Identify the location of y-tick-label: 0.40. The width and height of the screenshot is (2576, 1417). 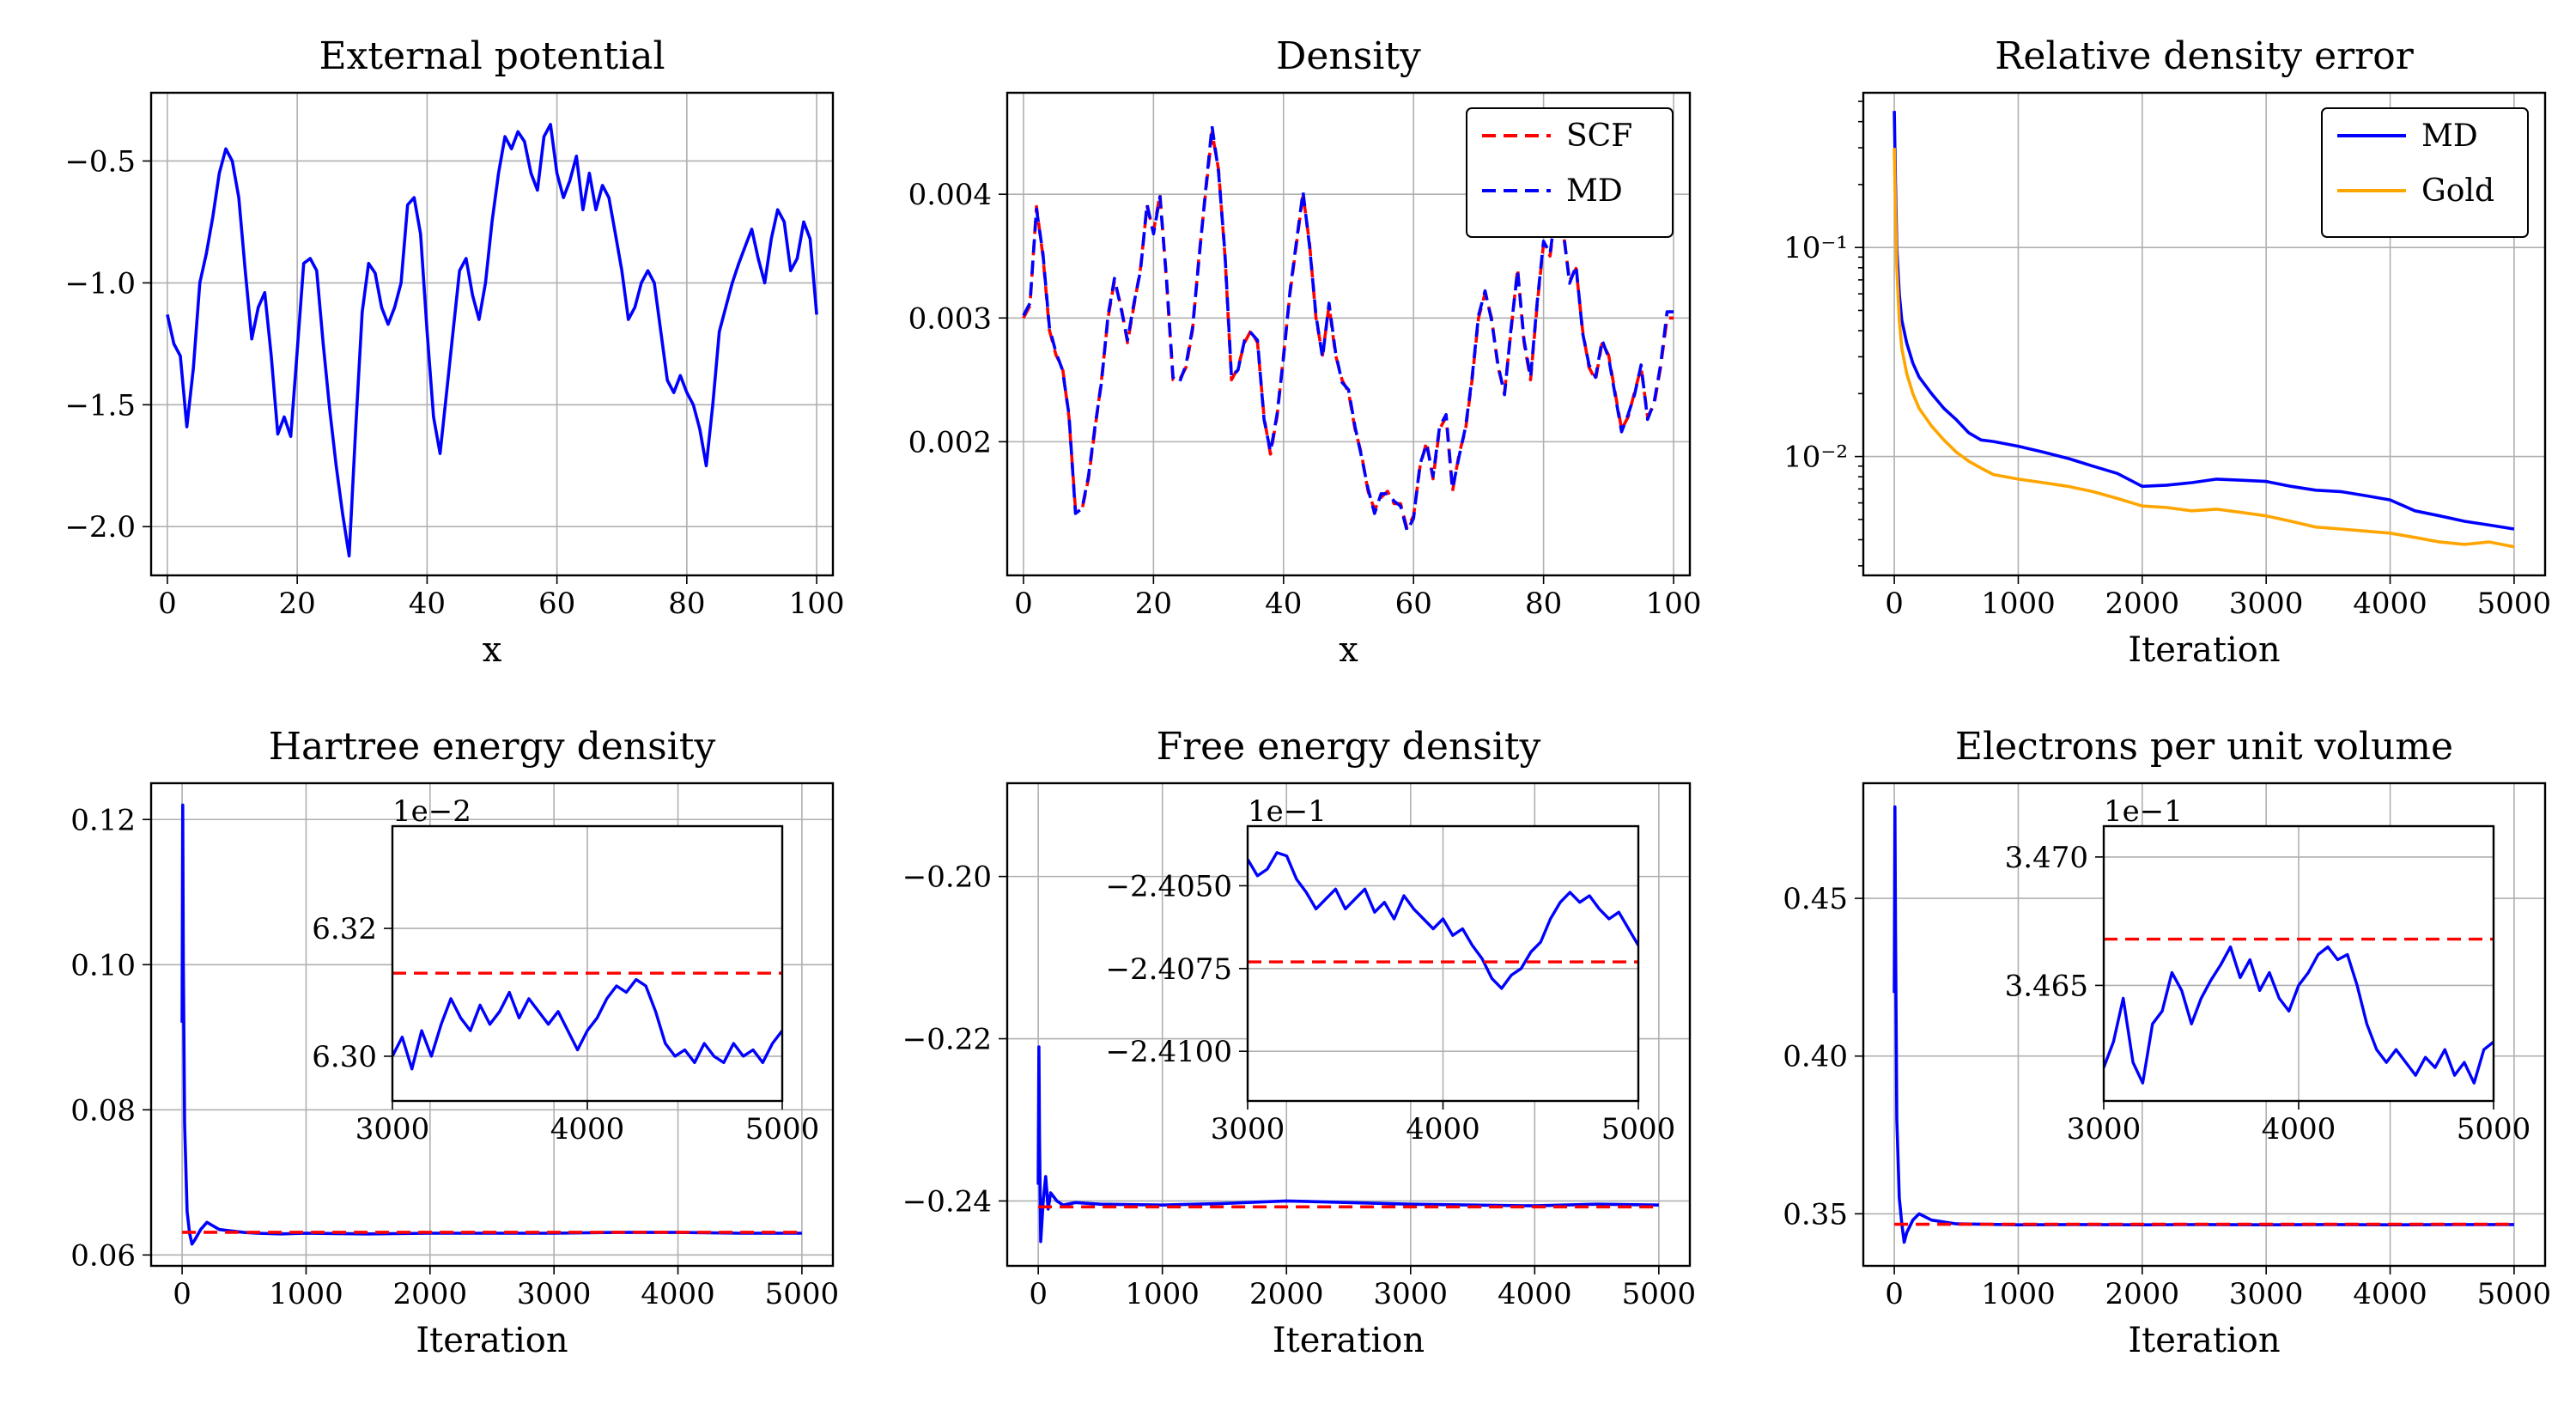
(1815, 1057).